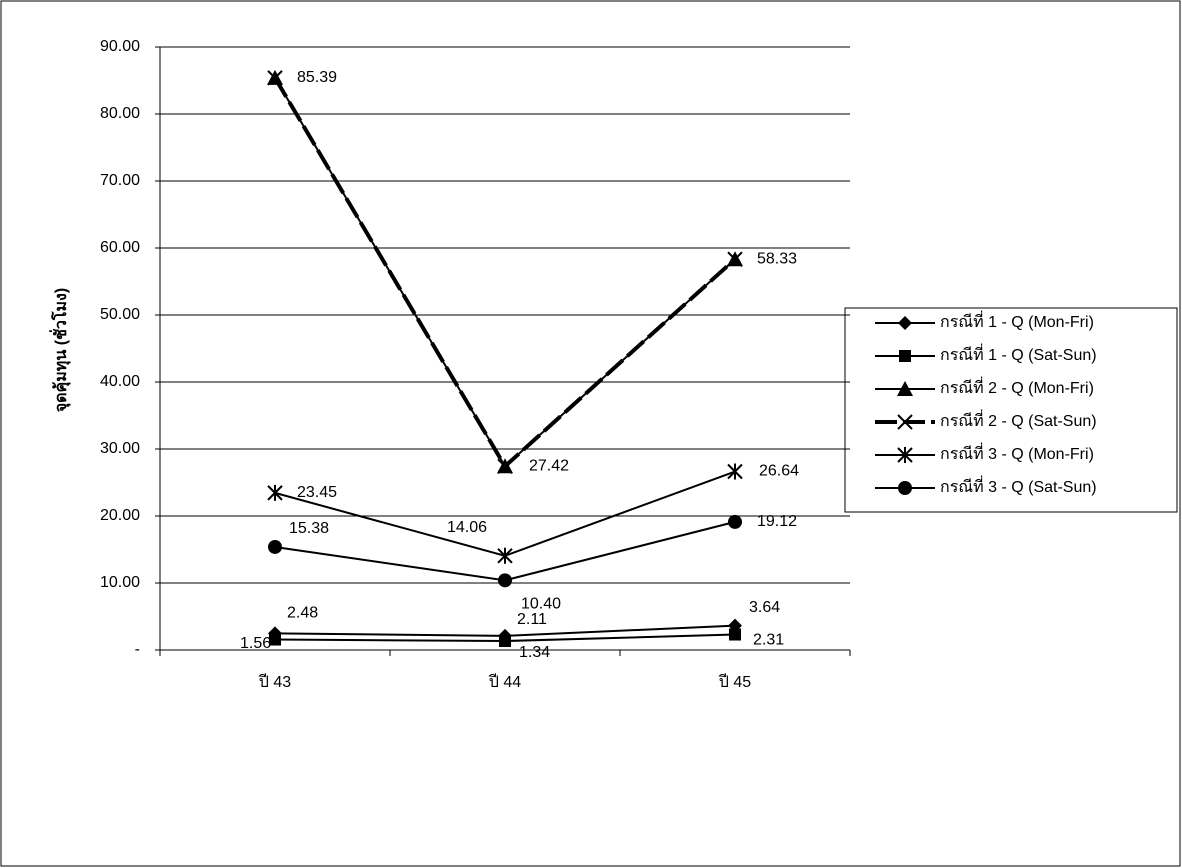 The height and width of the screenshot is (868, 1182). Describe the element at coordinates (1017, 320) in the screenshot. I see `legend-label: กรณีที่ 1 - Q (Mon-Fri)` at that location.